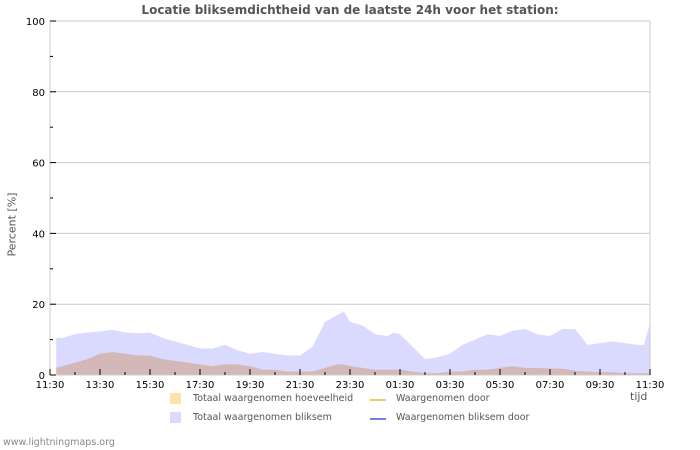 This screenshot has height=450, width=700. Describe the element at coordinates (38, 305) in the screenshot. I see `y-tick-label: 20` at that location.